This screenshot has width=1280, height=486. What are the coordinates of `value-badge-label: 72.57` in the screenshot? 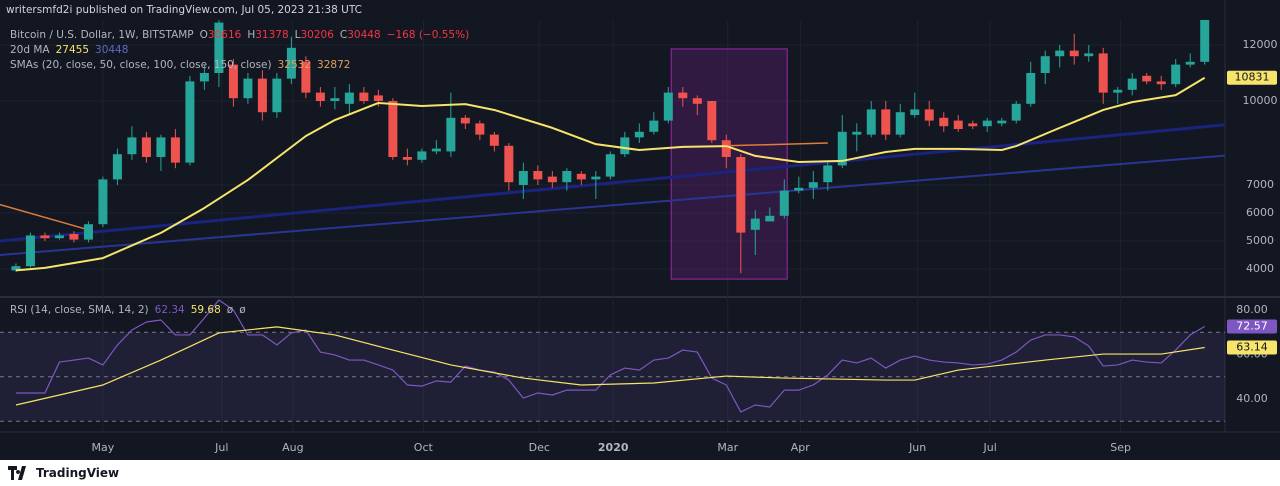 It's located at (1252, 326).